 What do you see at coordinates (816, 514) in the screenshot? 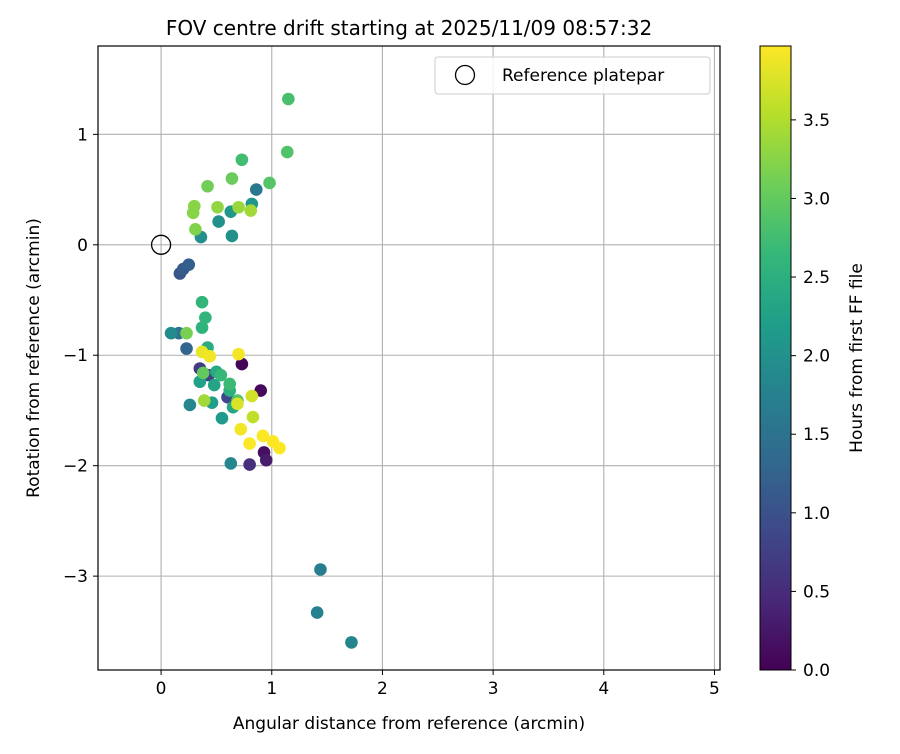
I see `colorbar-tick-label: 1.0` at bounding box center [816, 514].